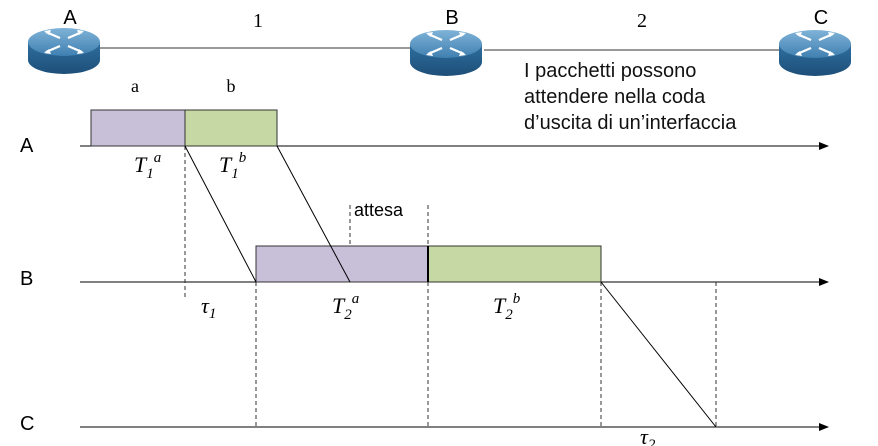 The height and width of the screenshot is (446, 878). Describe the element at coordinates (258, 21) in the screenshot. I see `link-1-label: 1` at that location.